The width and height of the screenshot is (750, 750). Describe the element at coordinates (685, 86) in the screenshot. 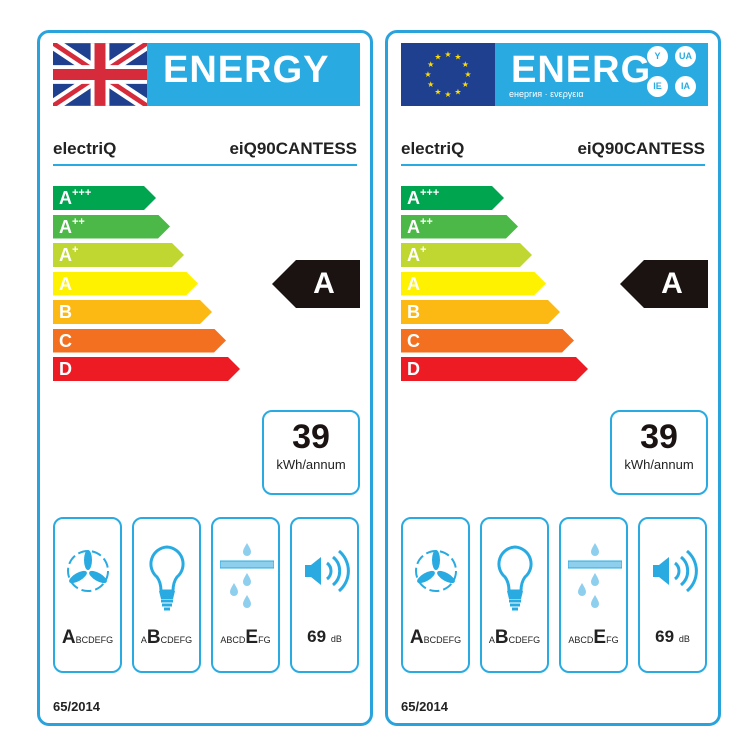

I see `language-badge: IA` at that location.